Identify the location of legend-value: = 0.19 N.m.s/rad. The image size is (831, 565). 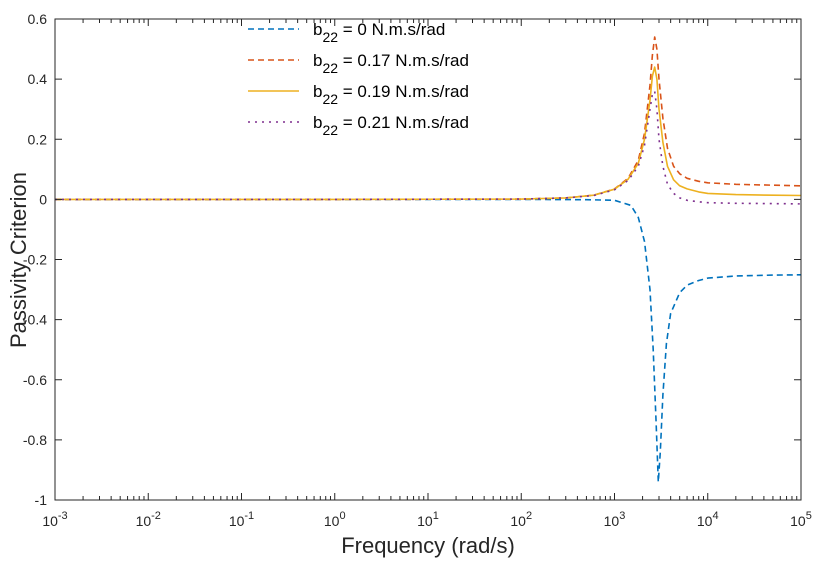
(403, 91).